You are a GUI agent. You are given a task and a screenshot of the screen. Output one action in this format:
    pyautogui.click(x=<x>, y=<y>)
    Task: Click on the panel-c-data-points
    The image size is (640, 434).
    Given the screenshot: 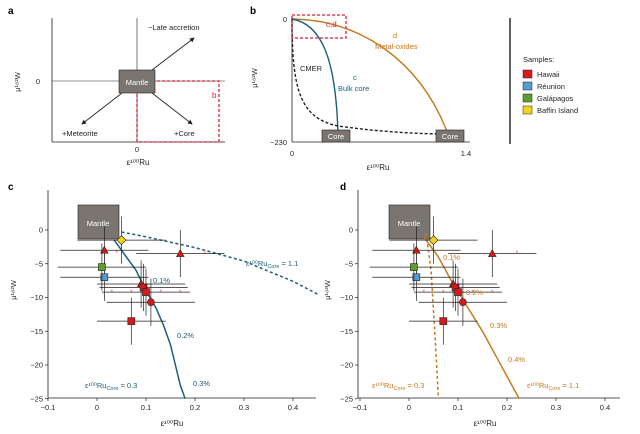 What is the action you would take?
    pyautogui.click(x=141, y=280)
    